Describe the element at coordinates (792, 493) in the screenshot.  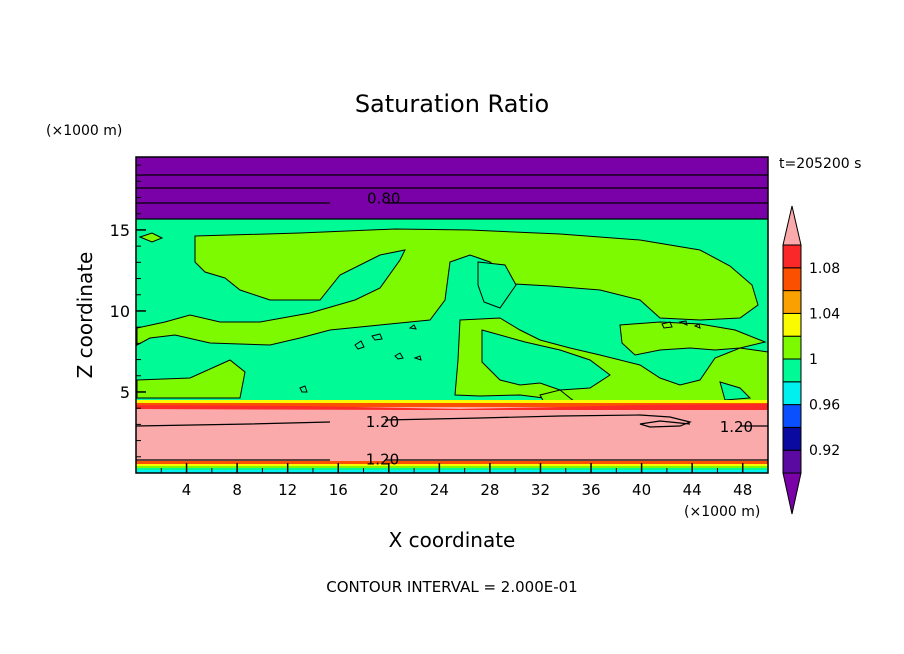
I see `colorbar-under-arrow` at that location.